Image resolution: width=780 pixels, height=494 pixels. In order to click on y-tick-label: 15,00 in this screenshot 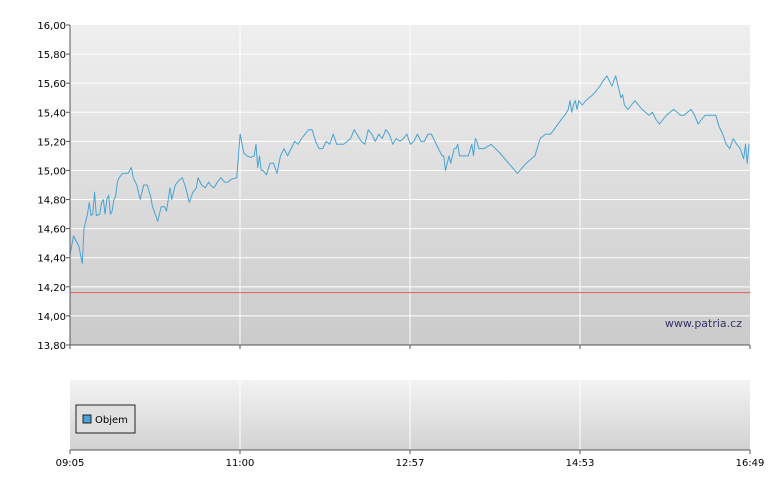, I will do `click(51, 171)`.